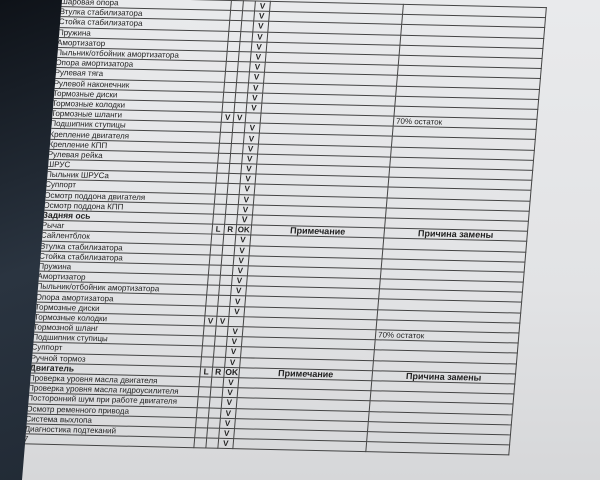  What do you see at coordinates (299, 445) in the screenshot?
I see `note-cell` at bounding box center [299, 445].